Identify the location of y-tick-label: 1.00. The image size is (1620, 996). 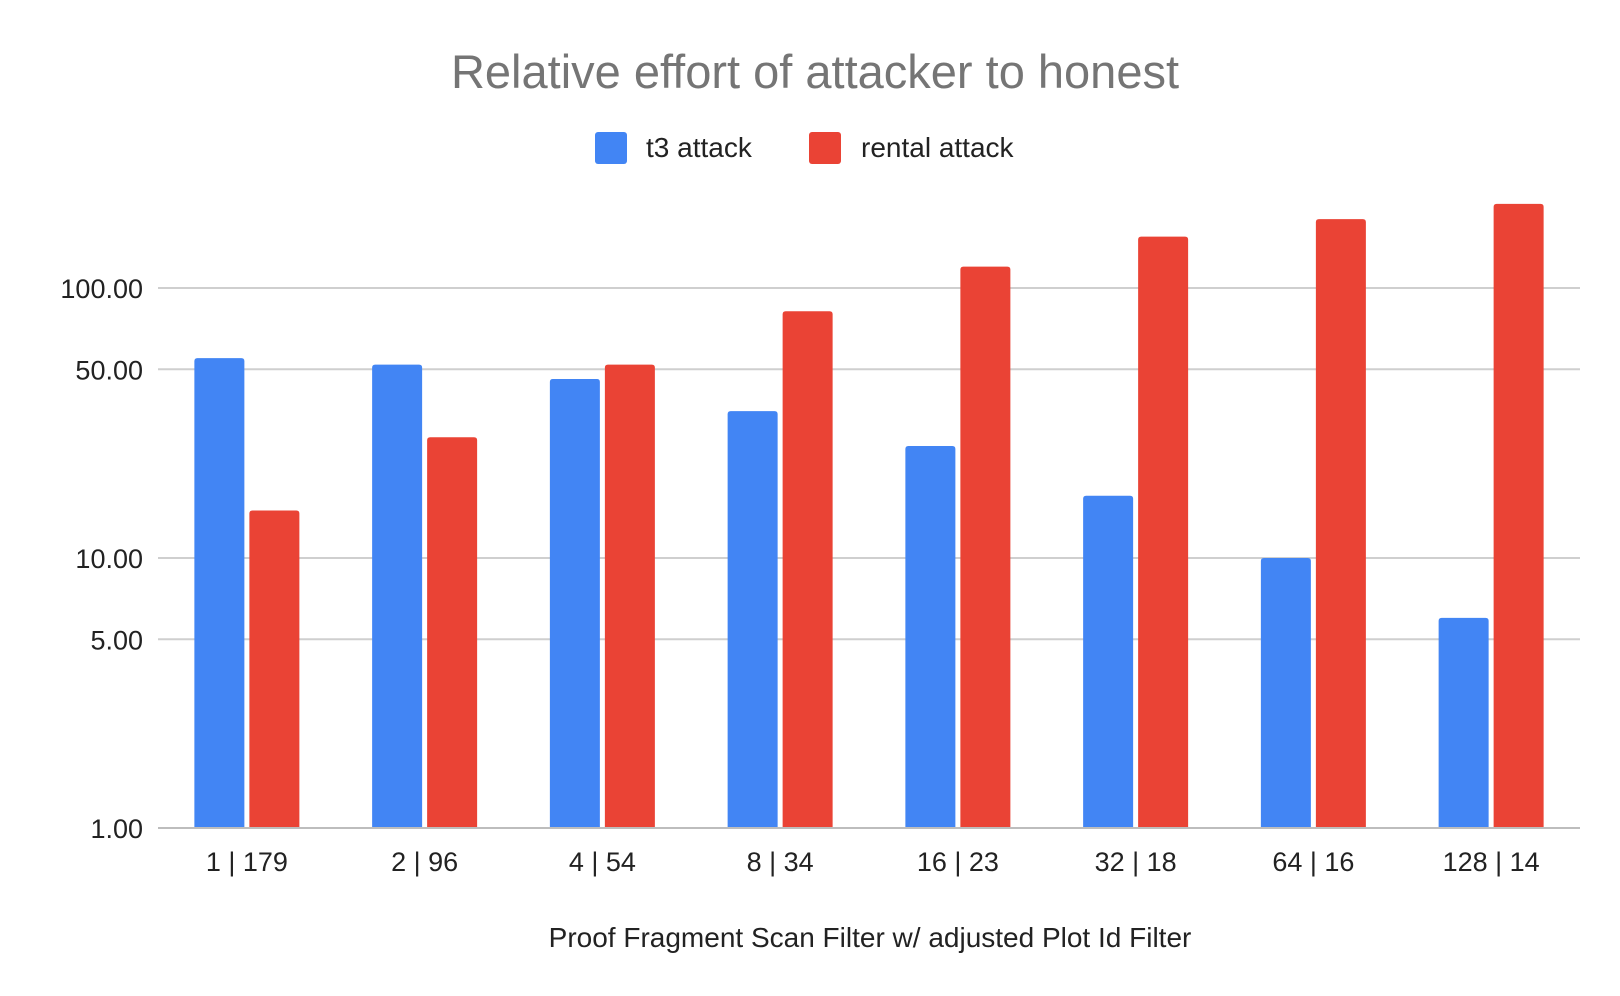
(116, 829).